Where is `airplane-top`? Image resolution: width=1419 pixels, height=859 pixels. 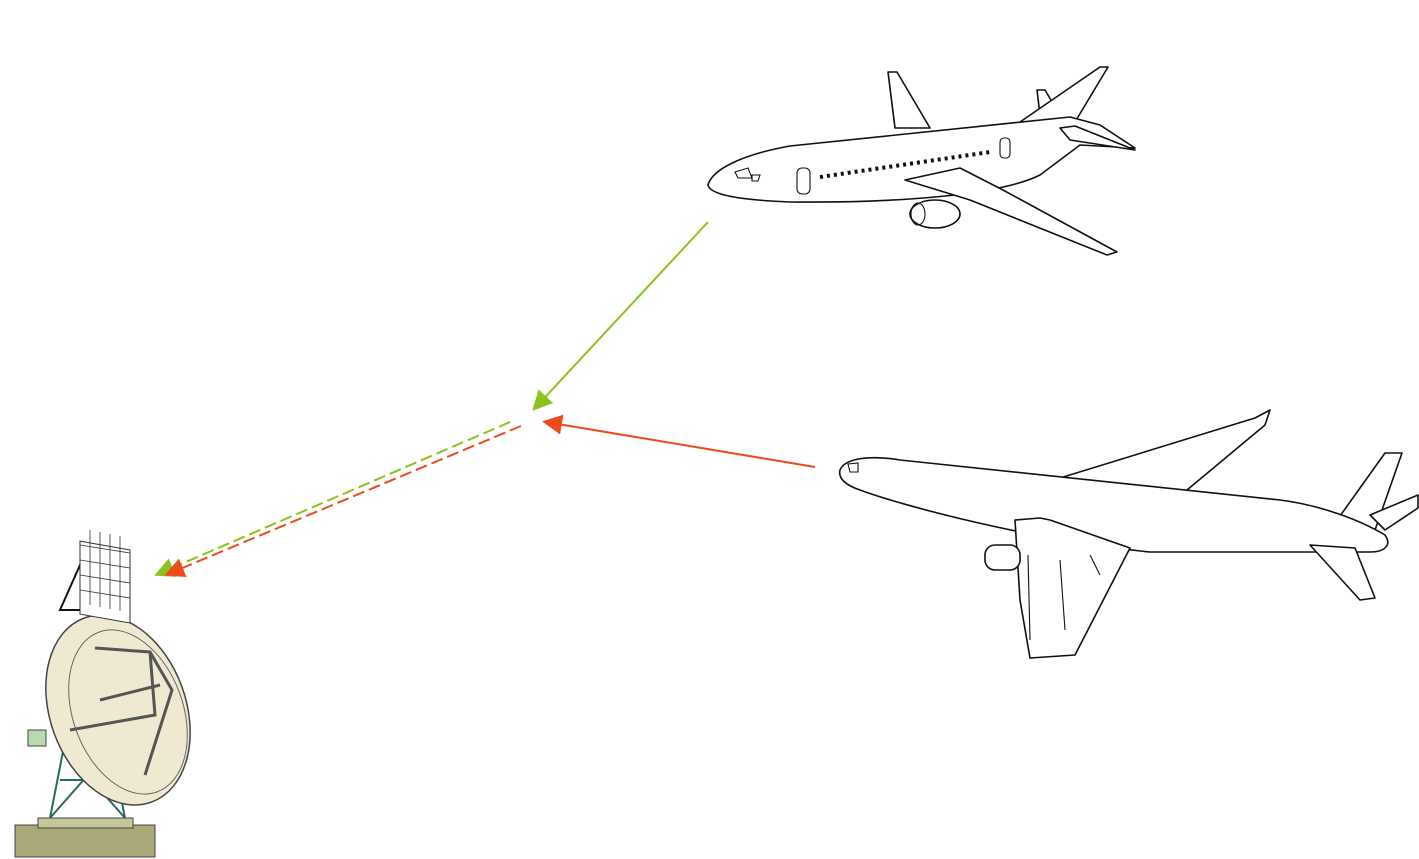 airplane-top is located at coordinates (921, 161).